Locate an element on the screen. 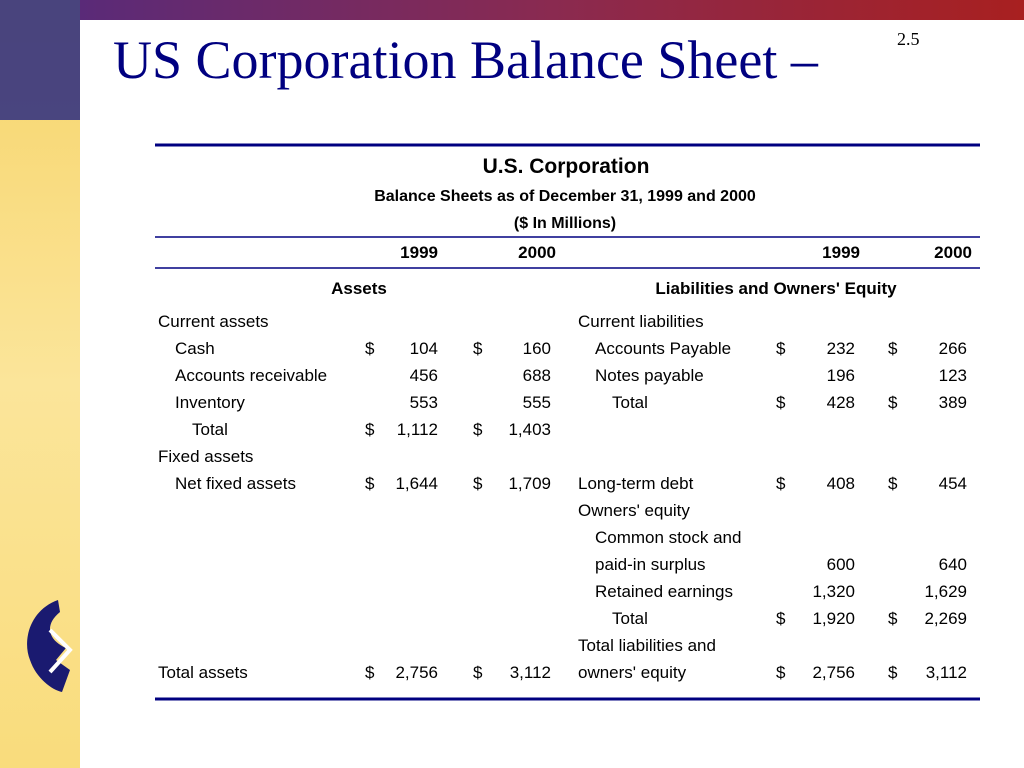 This screenshot has height=768, width=1024. amount: 389 is located at coordinates (953, 402).